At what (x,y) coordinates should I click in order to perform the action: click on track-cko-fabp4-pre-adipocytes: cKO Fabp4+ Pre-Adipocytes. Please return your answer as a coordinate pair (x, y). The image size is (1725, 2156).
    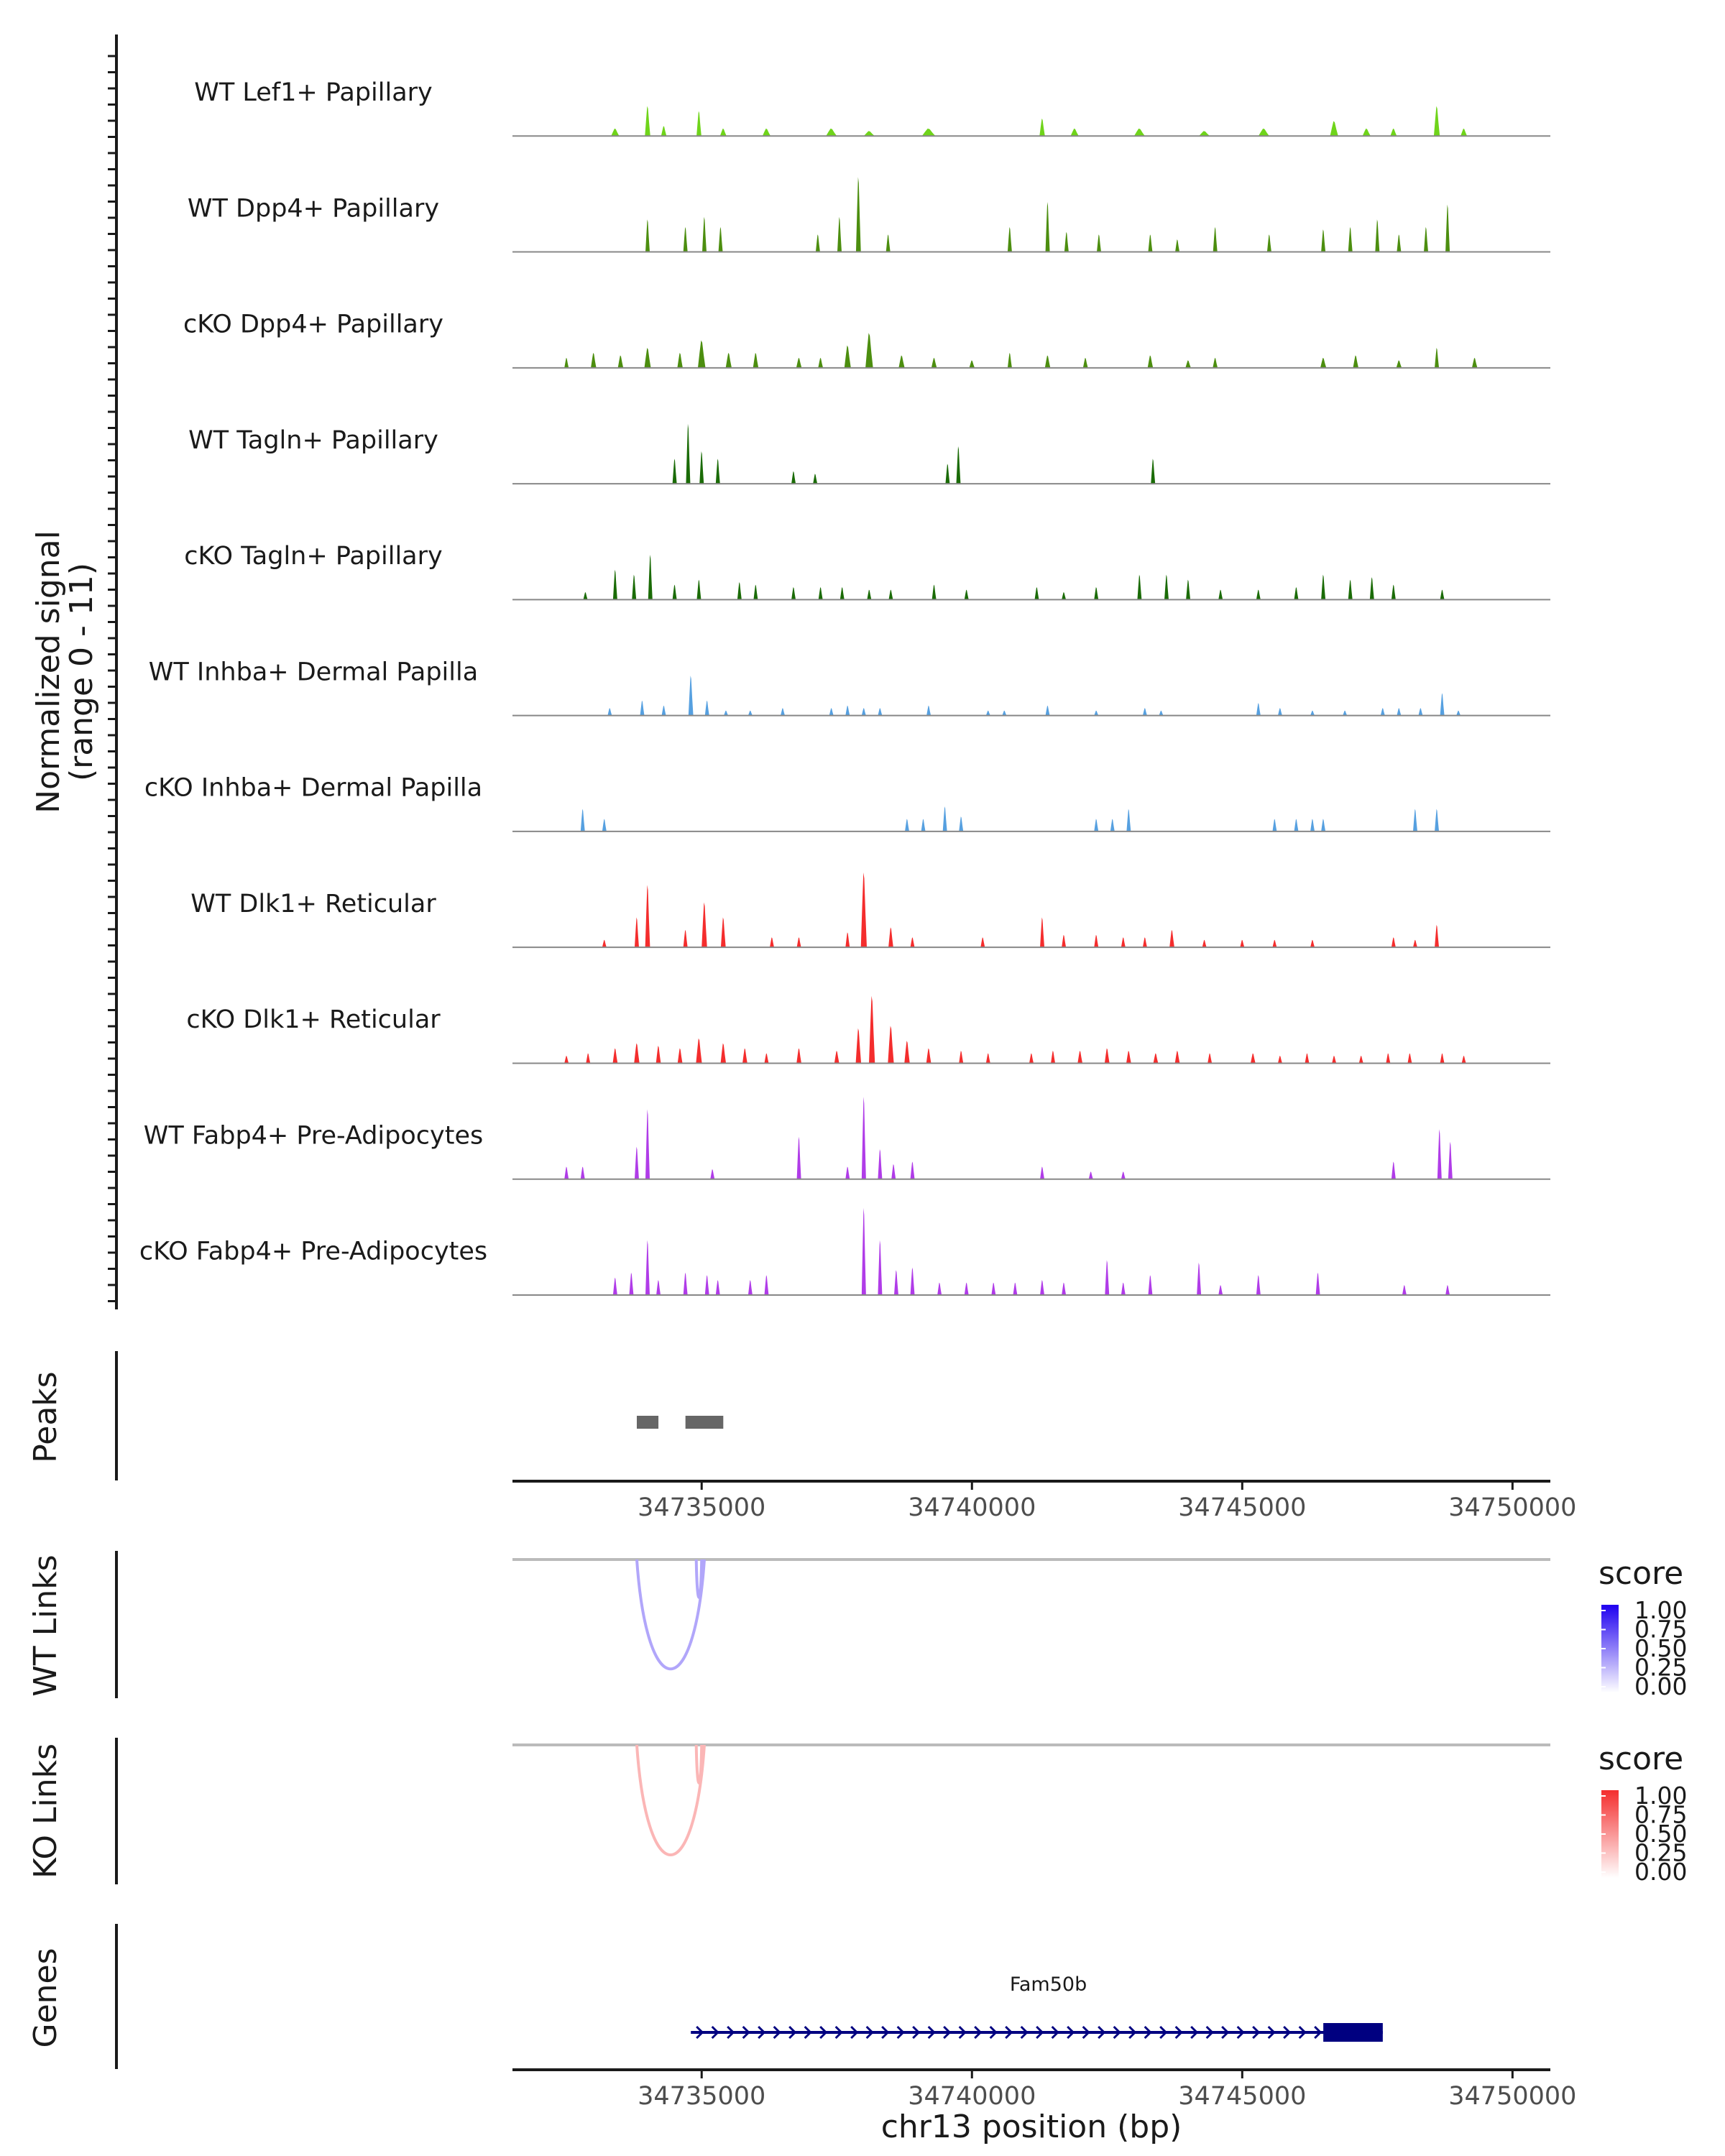
    Looking at the image, I should click on (844, 1251).